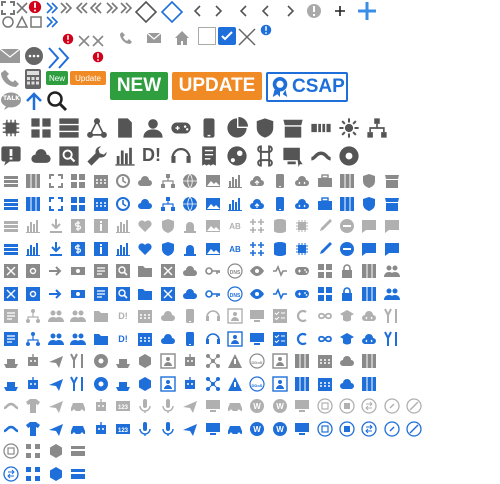 This screenshot has width=500, height=484. I want to click on triangle-alert-icon, so click(235, 384).